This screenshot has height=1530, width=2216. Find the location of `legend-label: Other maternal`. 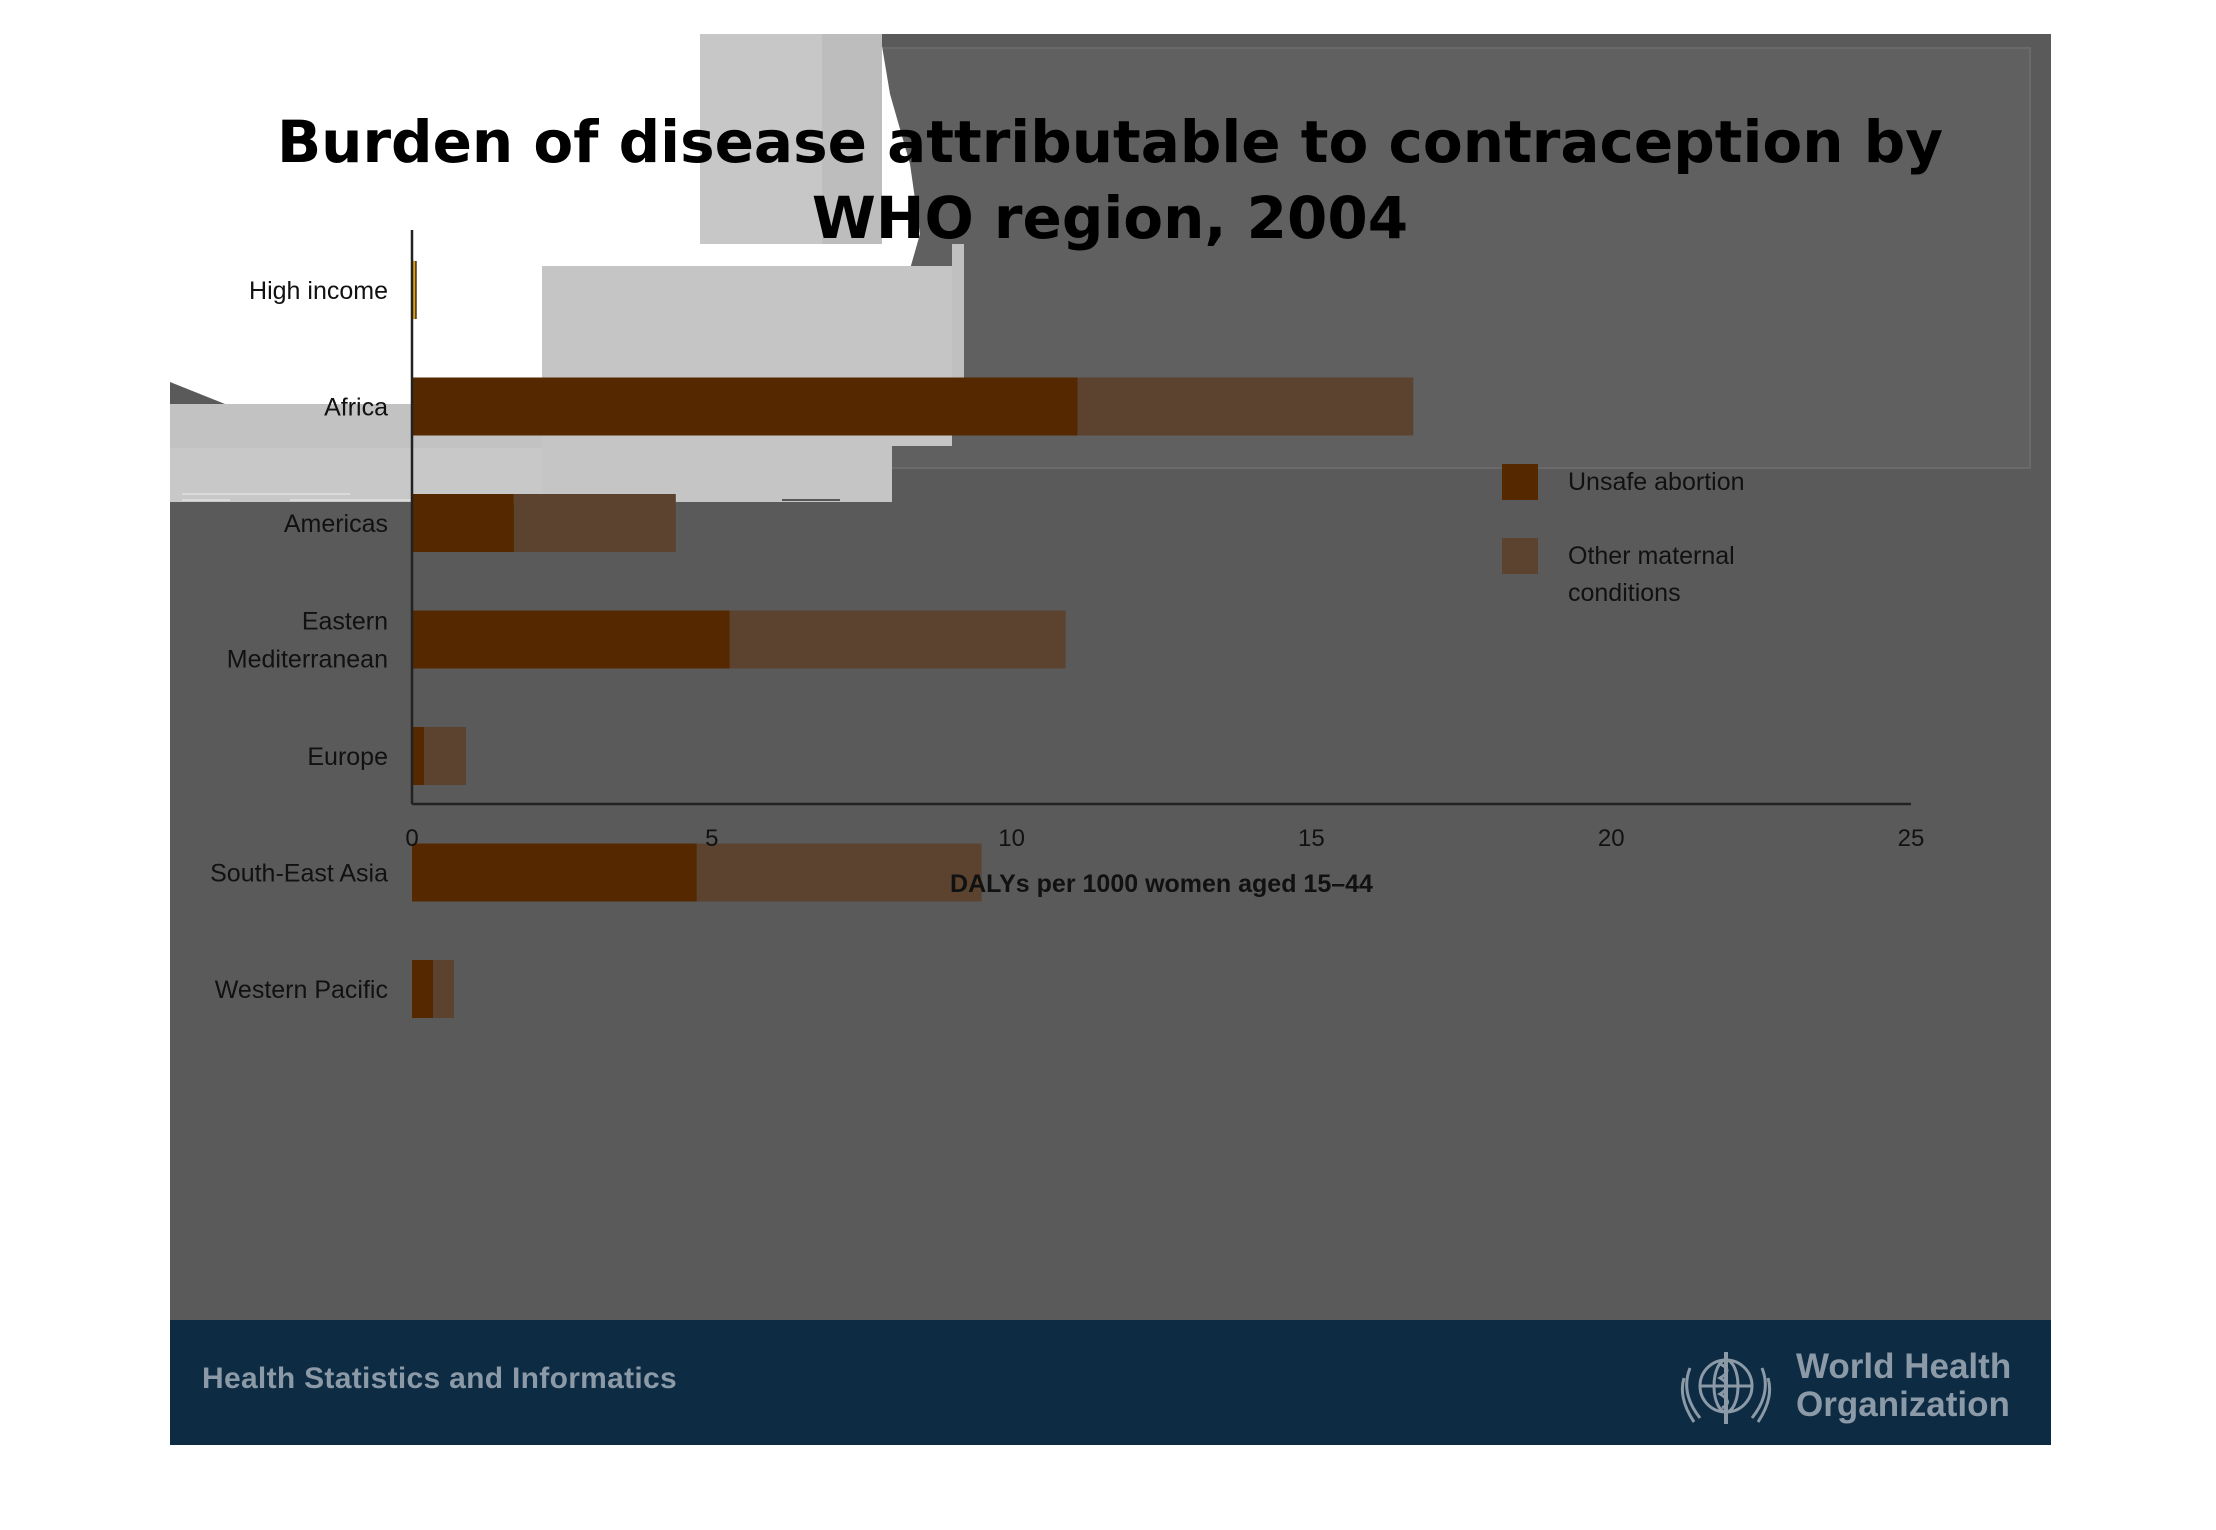

legend-label: Other maternal is located at coordinates (1651, 556).